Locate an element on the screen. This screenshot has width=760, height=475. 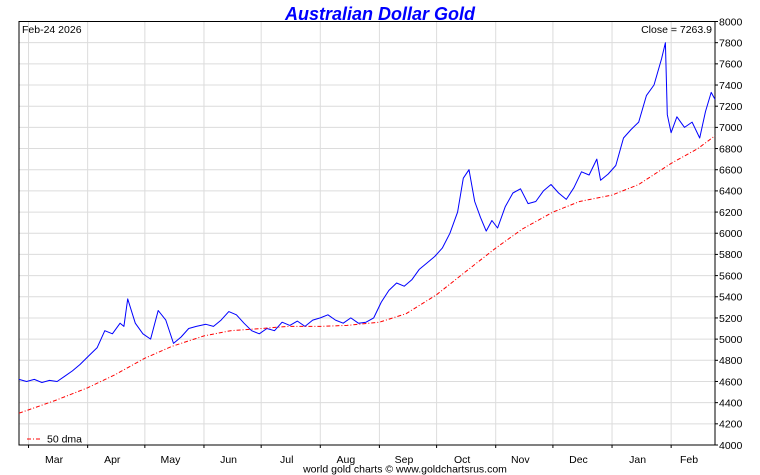
x-tick-label: Oct is located at coordinates (462, 460).